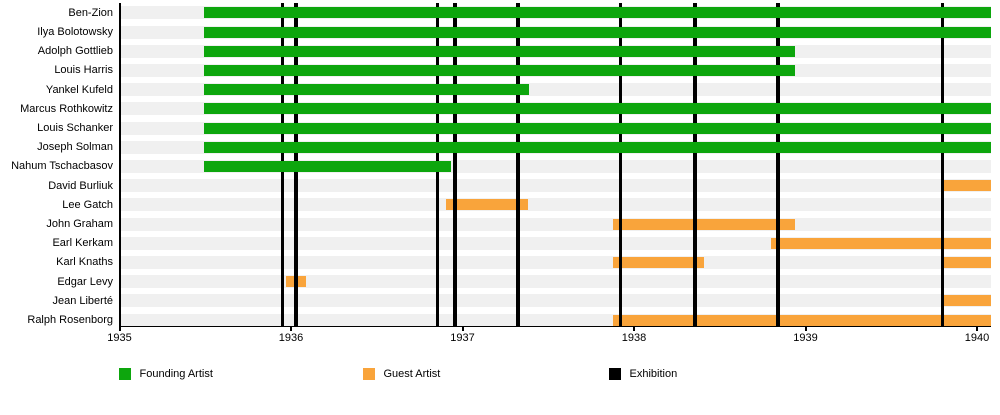 This screenshot has height=415, width=1000. Describe the element at coordinates (368, 374) in the screenshot. I see `guest-swatch` at that location.